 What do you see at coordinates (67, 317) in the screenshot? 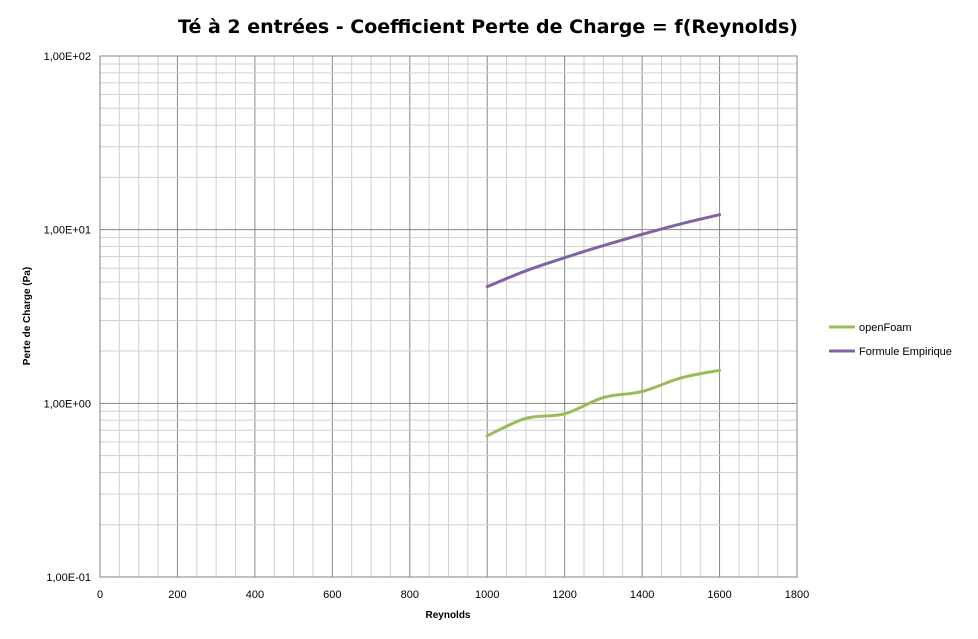
I see `y-tick-labels: 1,00E-01 1,00E+00 1,00E+01 1,00E+02` at bounding box center [67, 317].